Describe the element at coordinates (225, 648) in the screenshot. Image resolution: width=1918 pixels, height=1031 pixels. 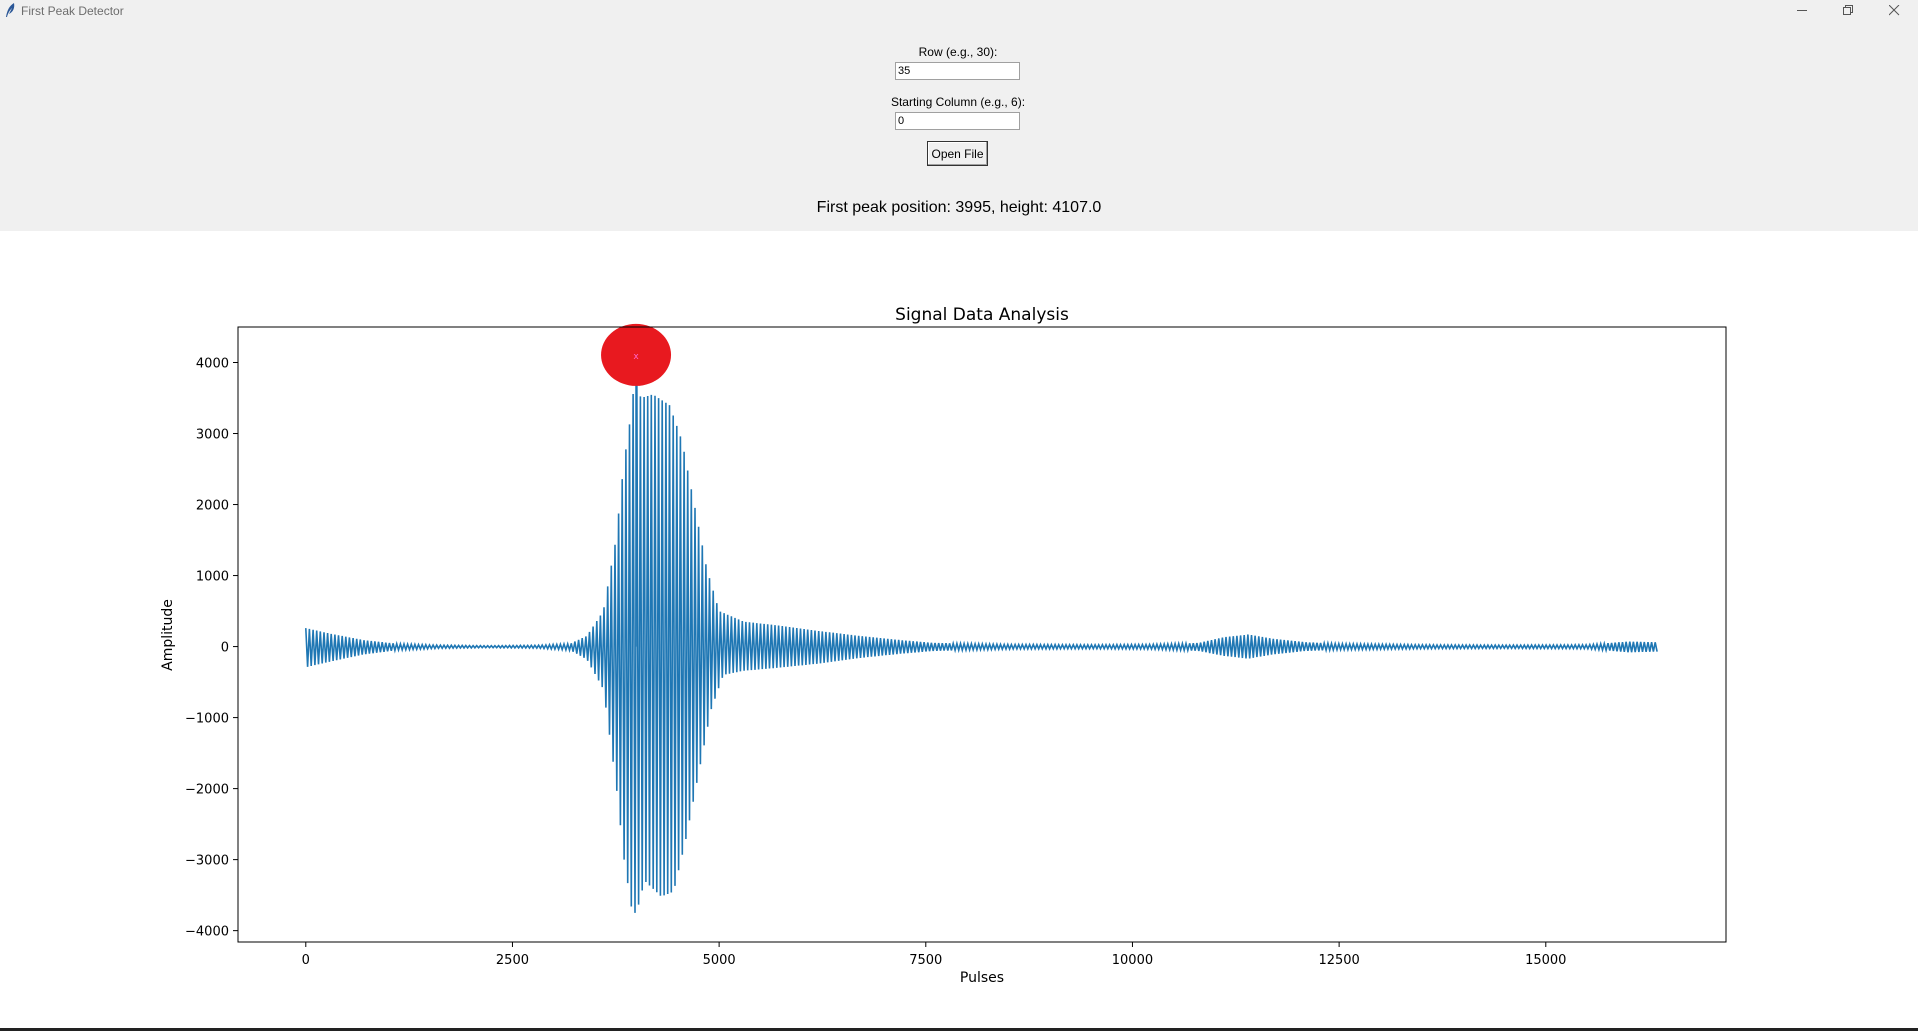
I see `y-tick-label: 0` at that location.